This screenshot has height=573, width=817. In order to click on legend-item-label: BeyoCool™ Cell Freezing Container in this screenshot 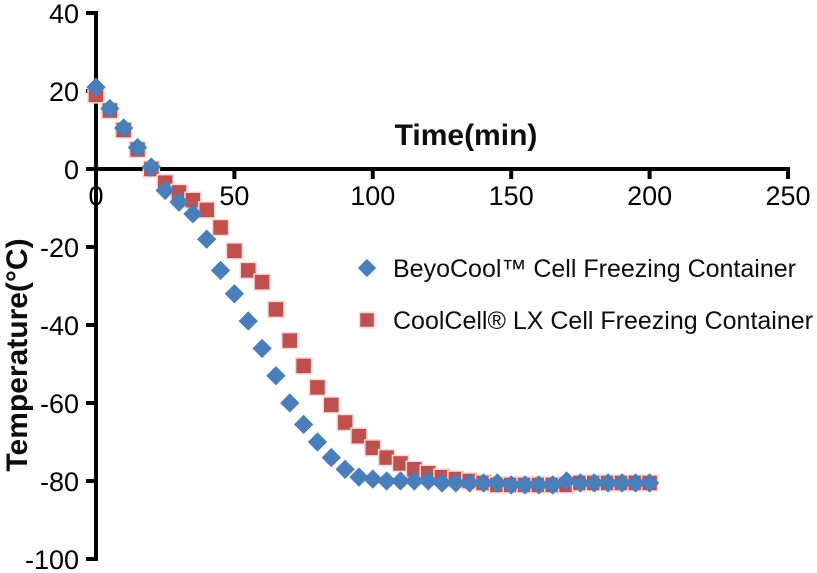, I will do `click(594, 269)`.